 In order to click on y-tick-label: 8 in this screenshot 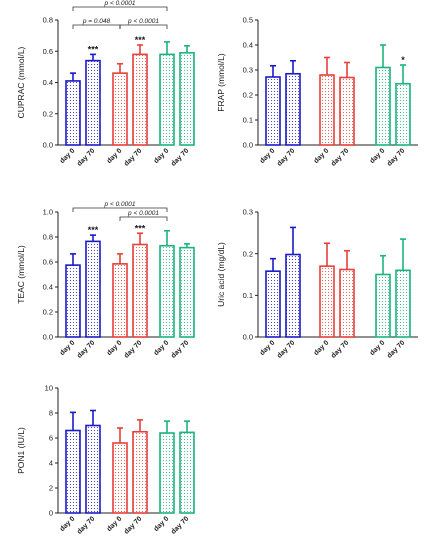, I will do `click(51, 413)`.